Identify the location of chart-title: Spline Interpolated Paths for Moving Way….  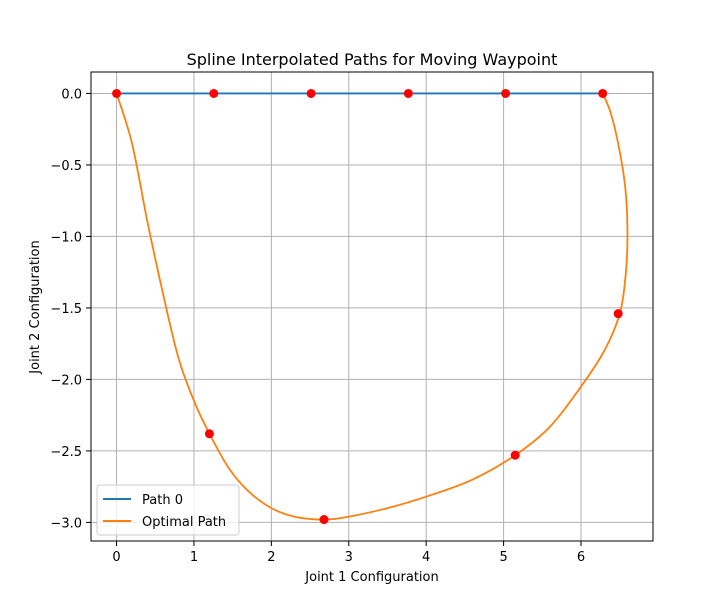
(372, 59).